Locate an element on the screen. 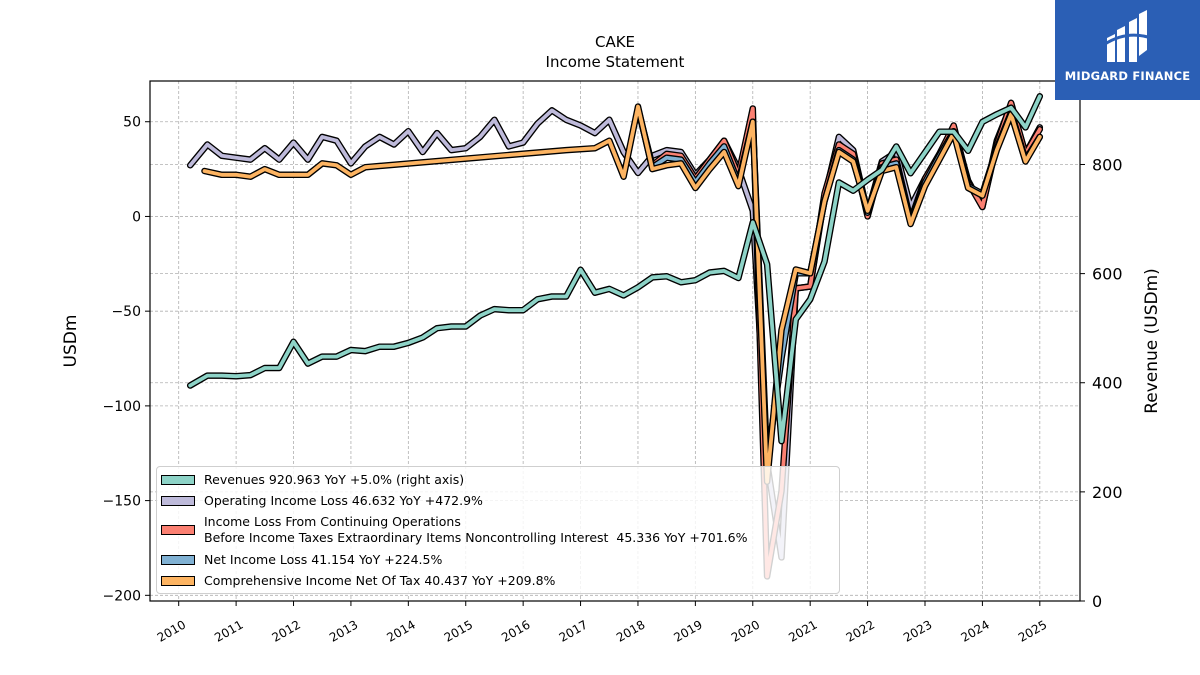 Image resolution: width=1200 pixels, height=675 pixels. legend-swatch-comprehensive-income is located at coordinates (178, 581).